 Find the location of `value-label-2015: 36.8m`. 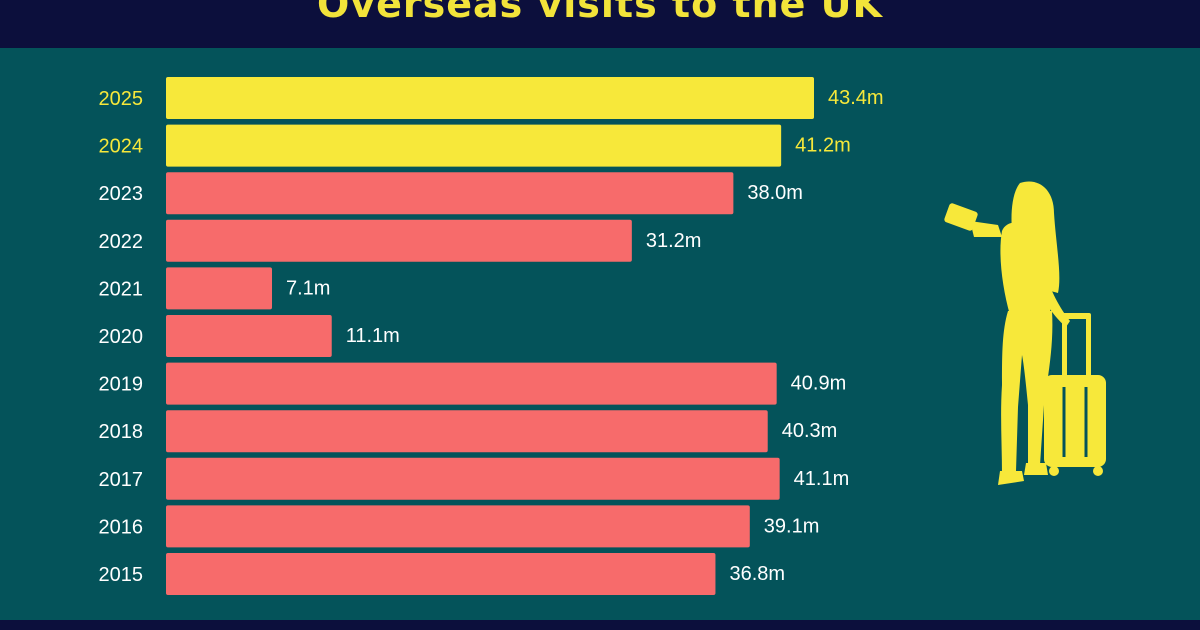

value-label-2015: 36.8m is located at coordinates (757, 574).